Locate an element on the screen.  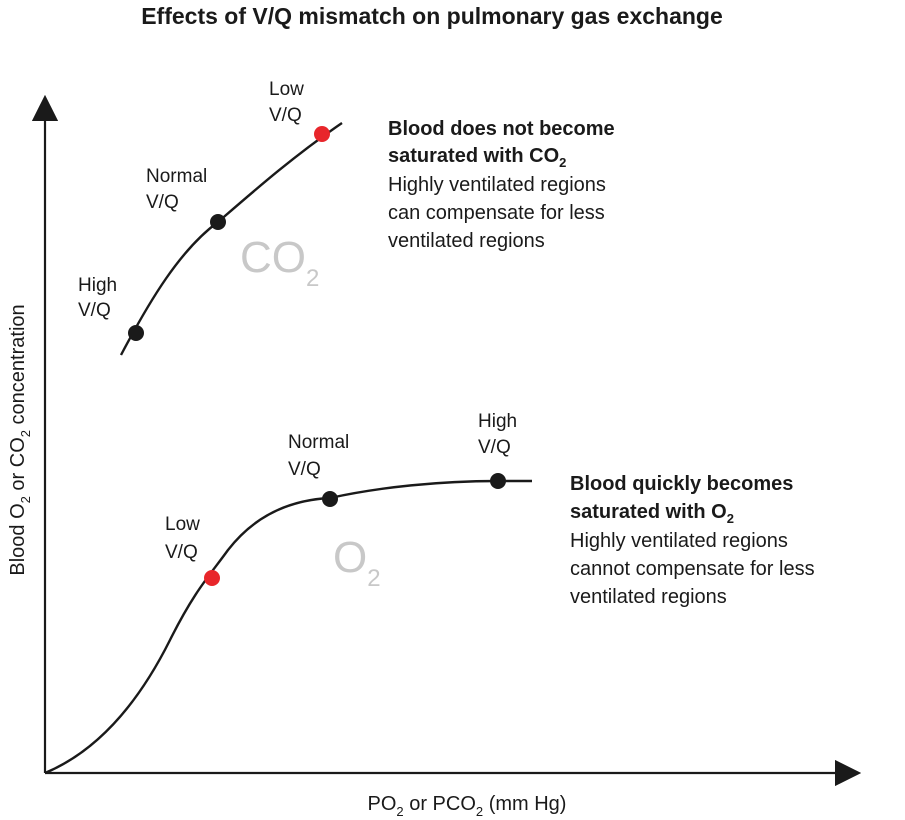
o2-gas-label: O2 is located at coordinates (357, 562).